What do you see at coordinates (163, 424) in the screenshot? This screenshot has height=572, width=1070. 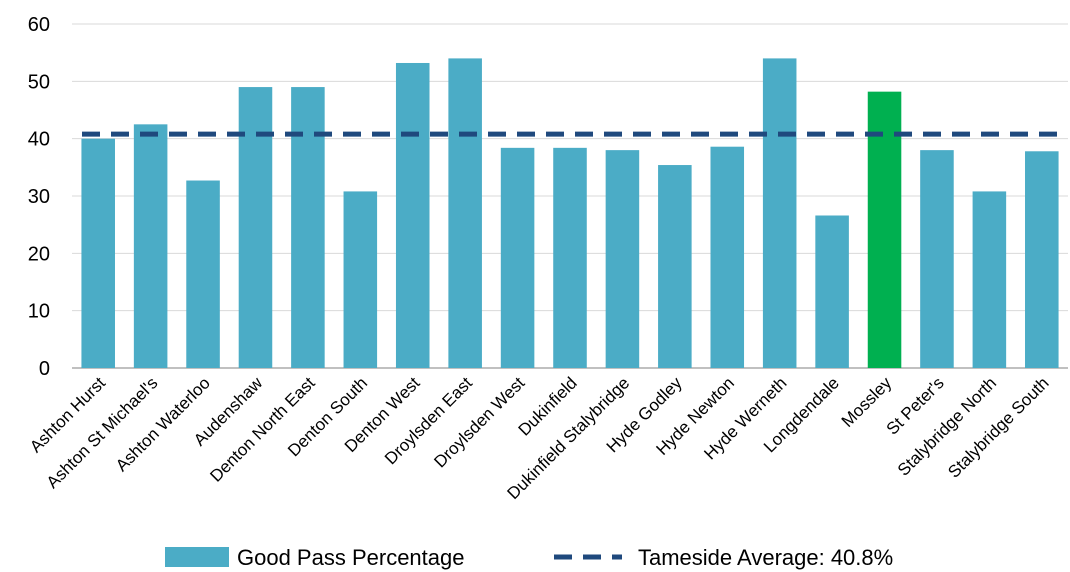 I see `x-tick-label: Ashton Waterloo` at bounding box center [163, 424].